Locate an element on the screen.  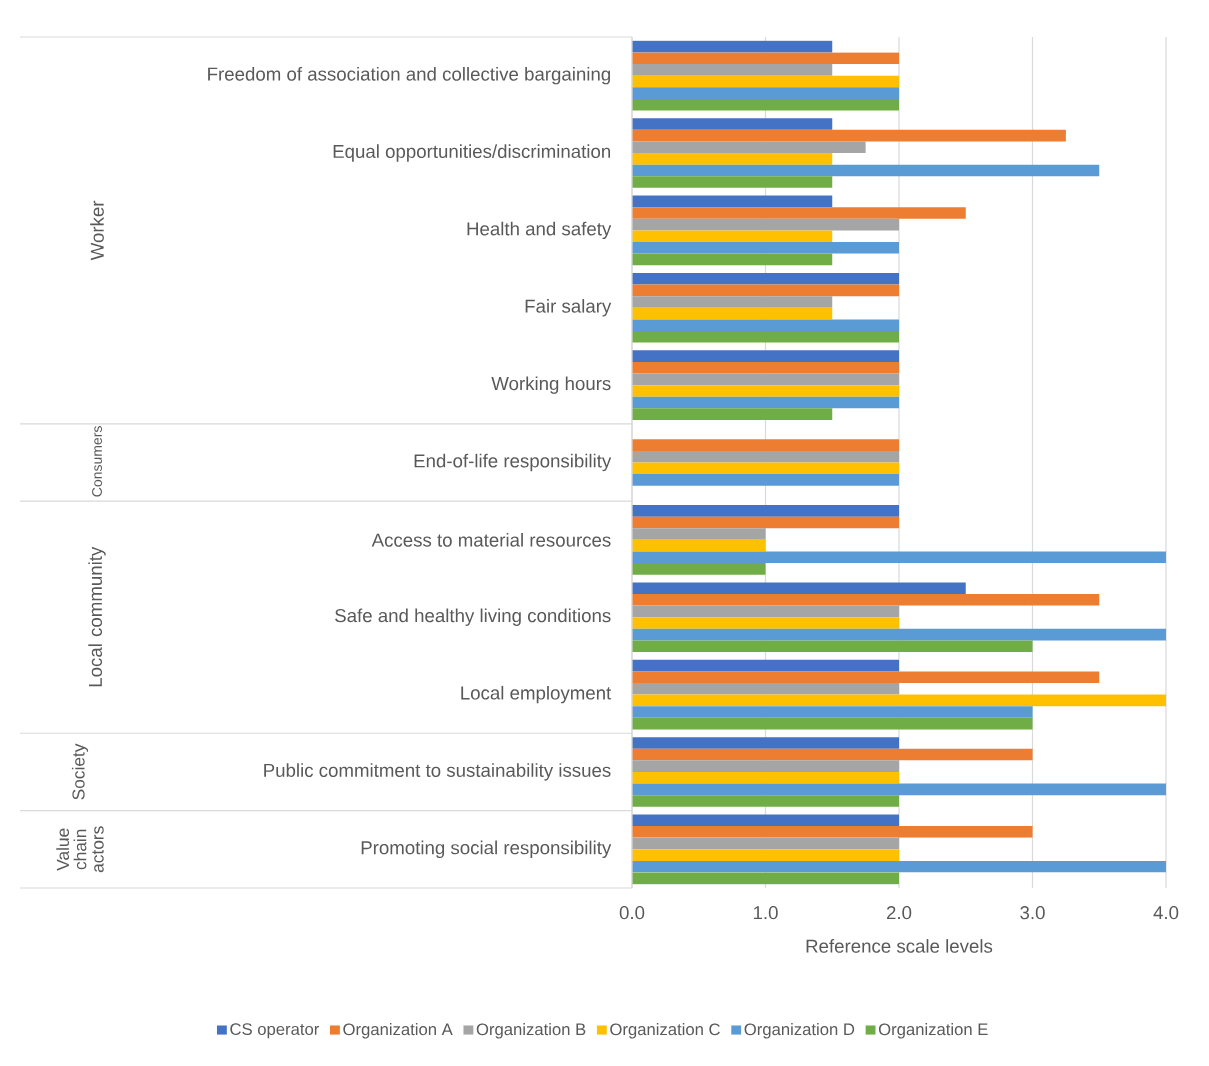
y-tick-label: Health and safety is located at coordinates (539, 230).